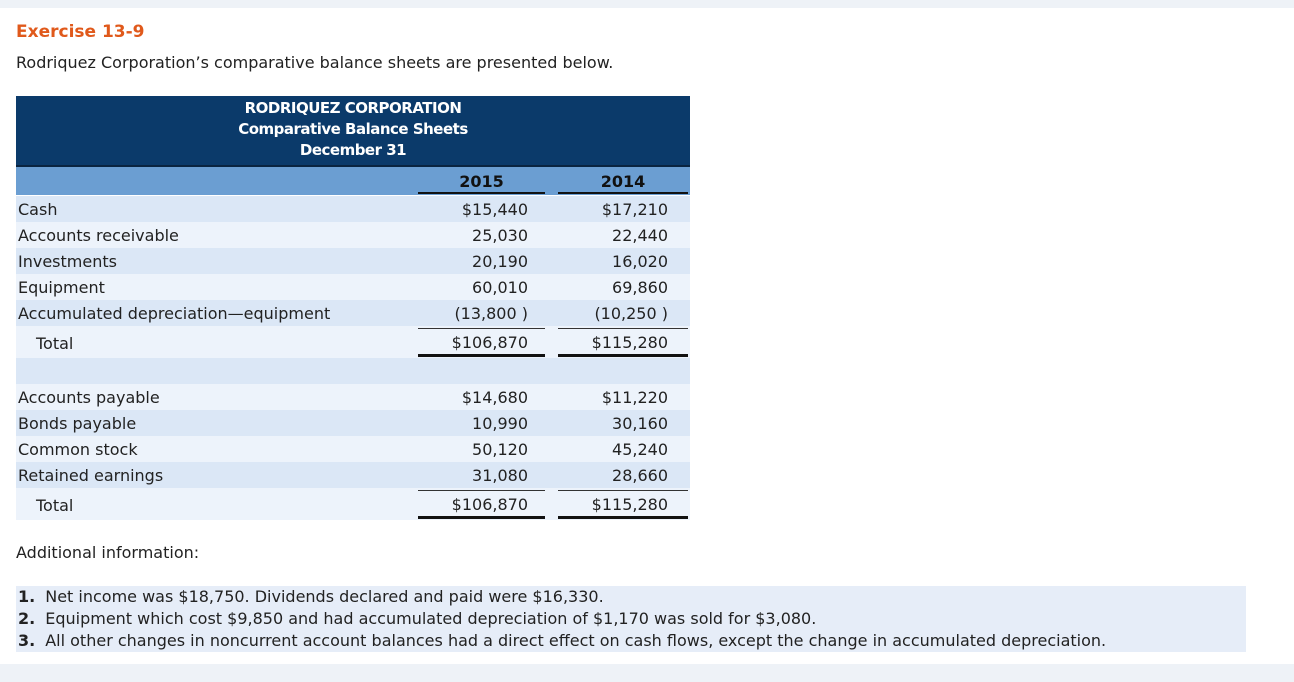  I want to click on row-value: $15,440, so click(494, 209).